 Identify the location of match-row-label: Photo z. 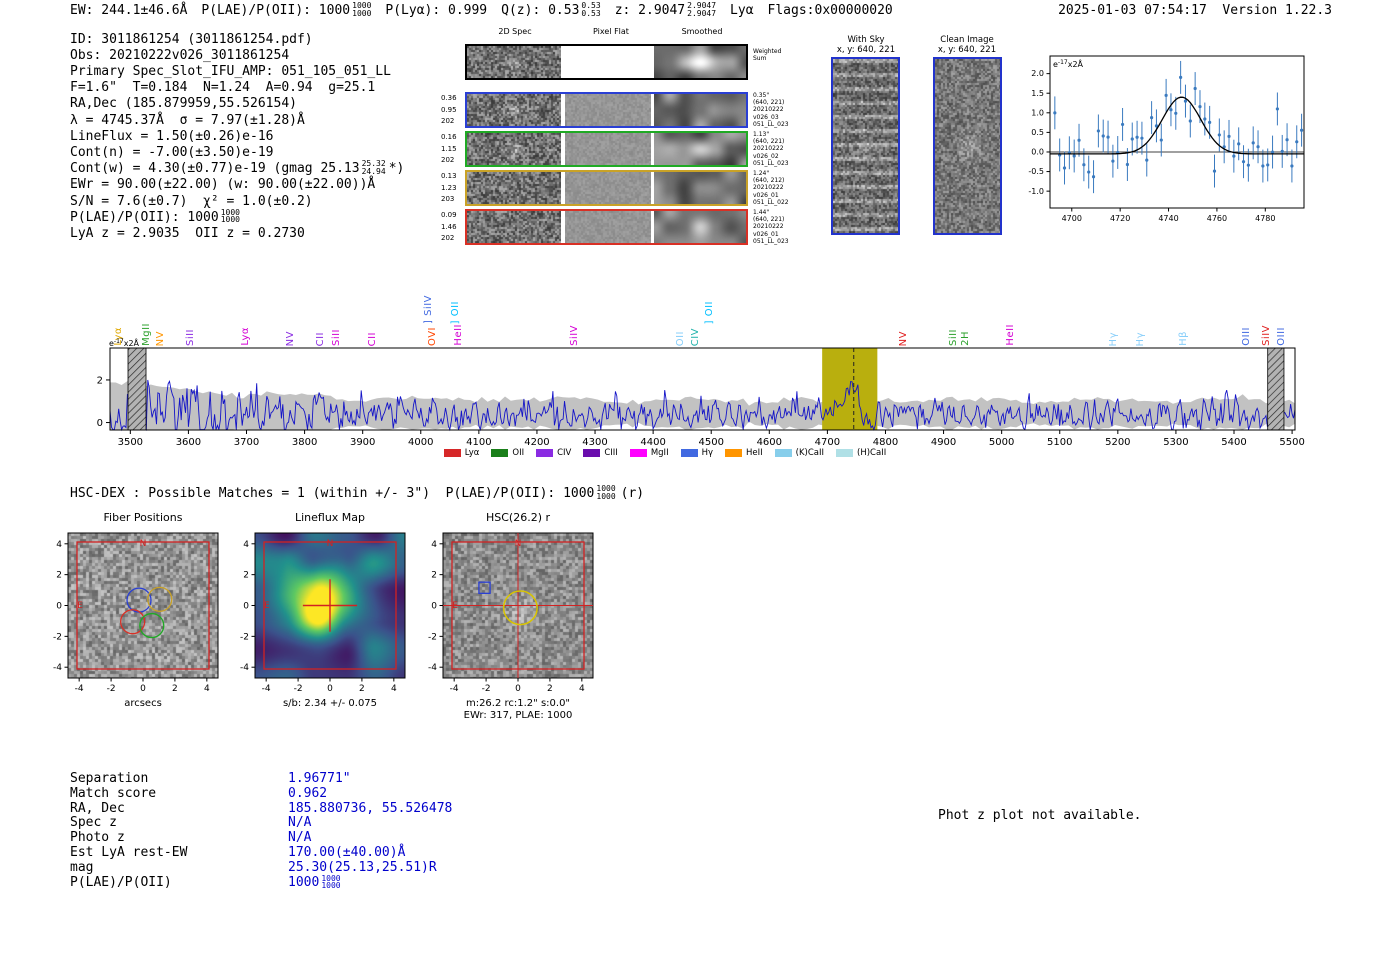
(97, 838).